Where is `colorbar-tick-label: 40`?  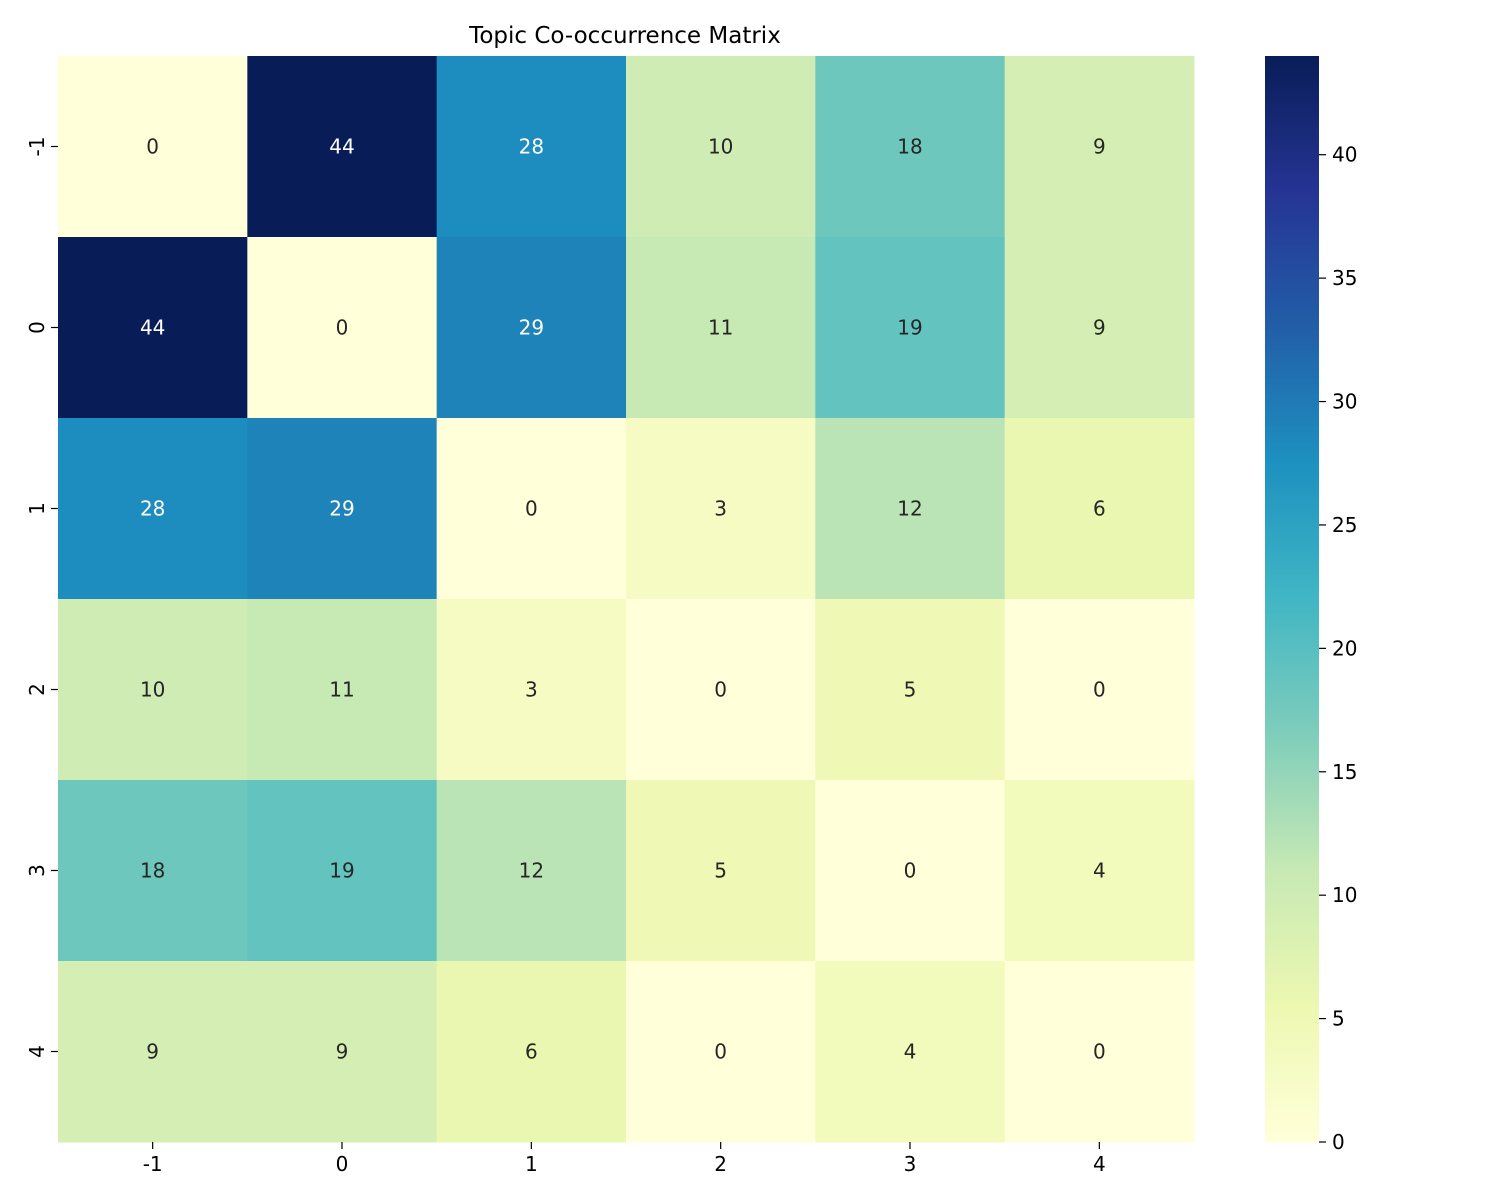
colorbar-tick-label: 40 is located at coordinates (1344, 155).